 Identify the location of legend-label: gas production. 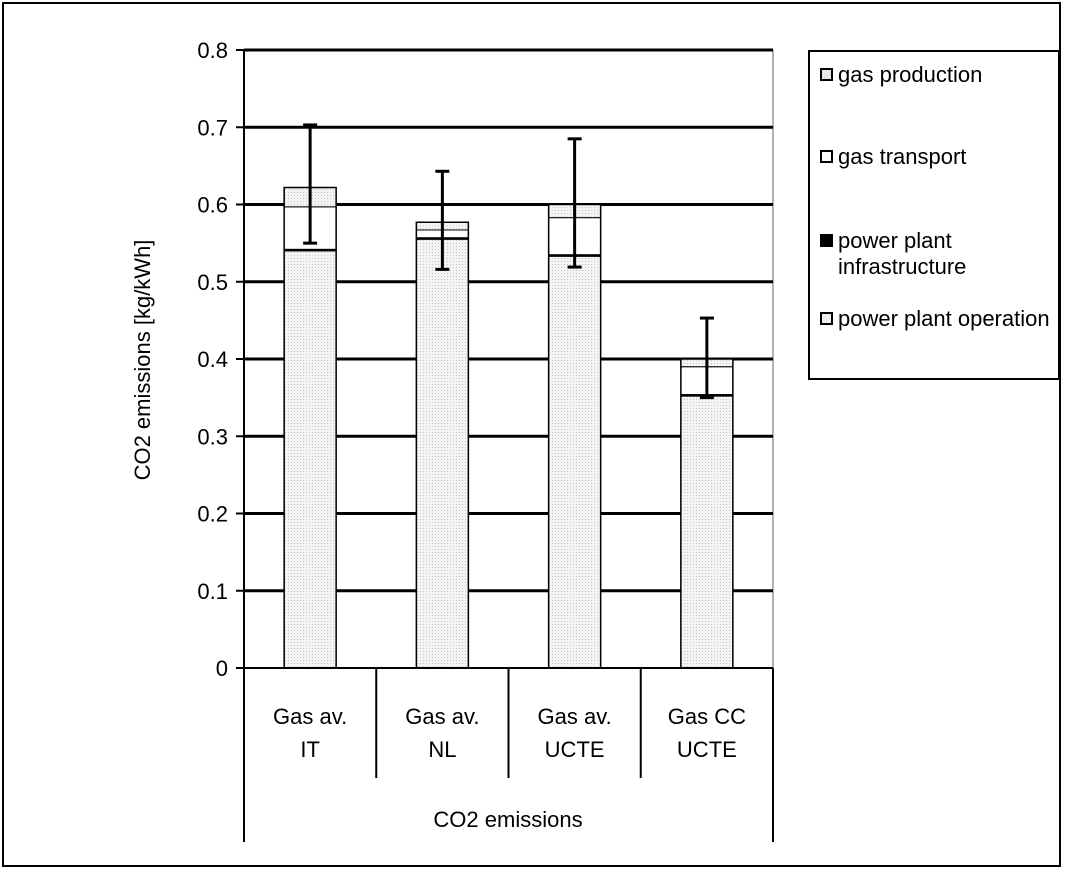
(910, 74).